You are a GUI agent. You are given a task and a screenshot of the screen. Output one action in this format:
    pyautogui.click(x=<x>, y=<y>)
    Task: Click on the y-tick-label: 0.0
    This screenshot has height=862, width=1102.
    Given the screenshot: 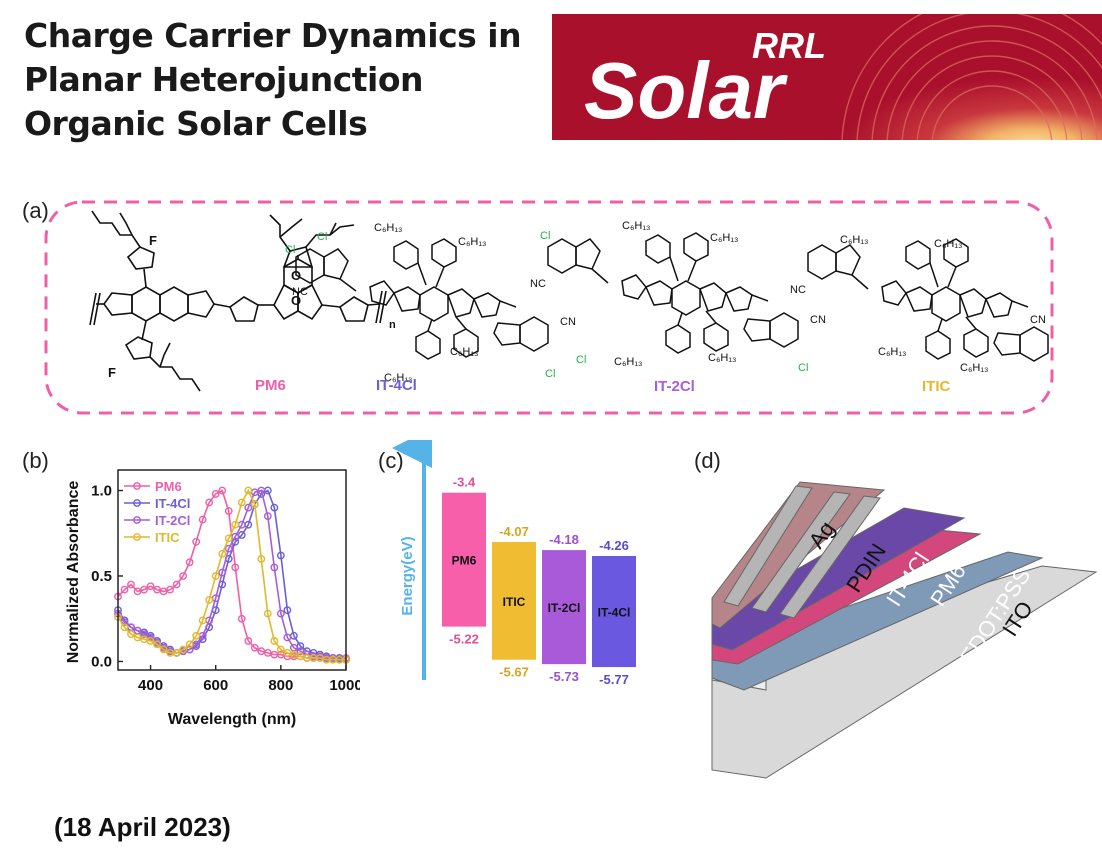 What is the action you would take?
    pyautogui.click(x=101, y=661)
    